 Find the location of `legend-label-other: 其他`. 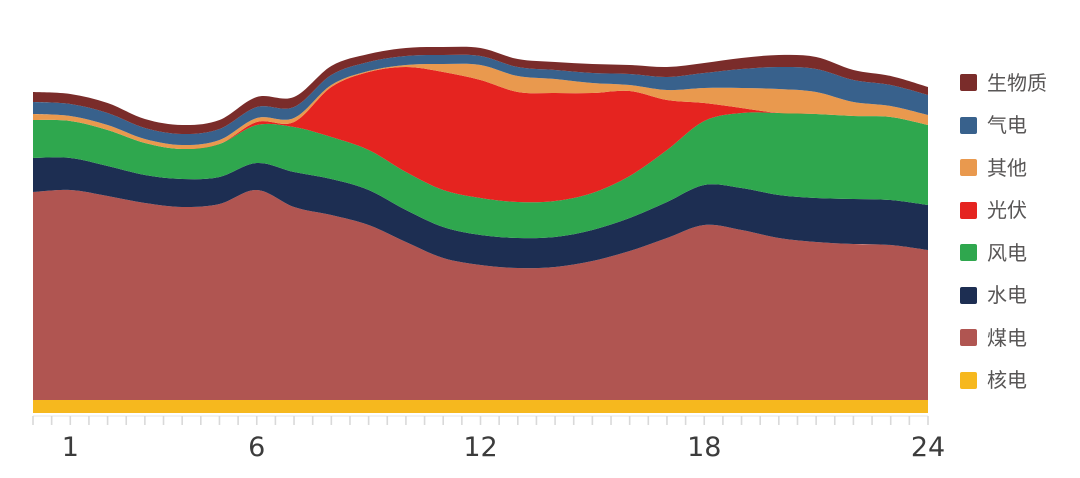

legend-label-other: 其他 is located at coordinates (1007, 167).